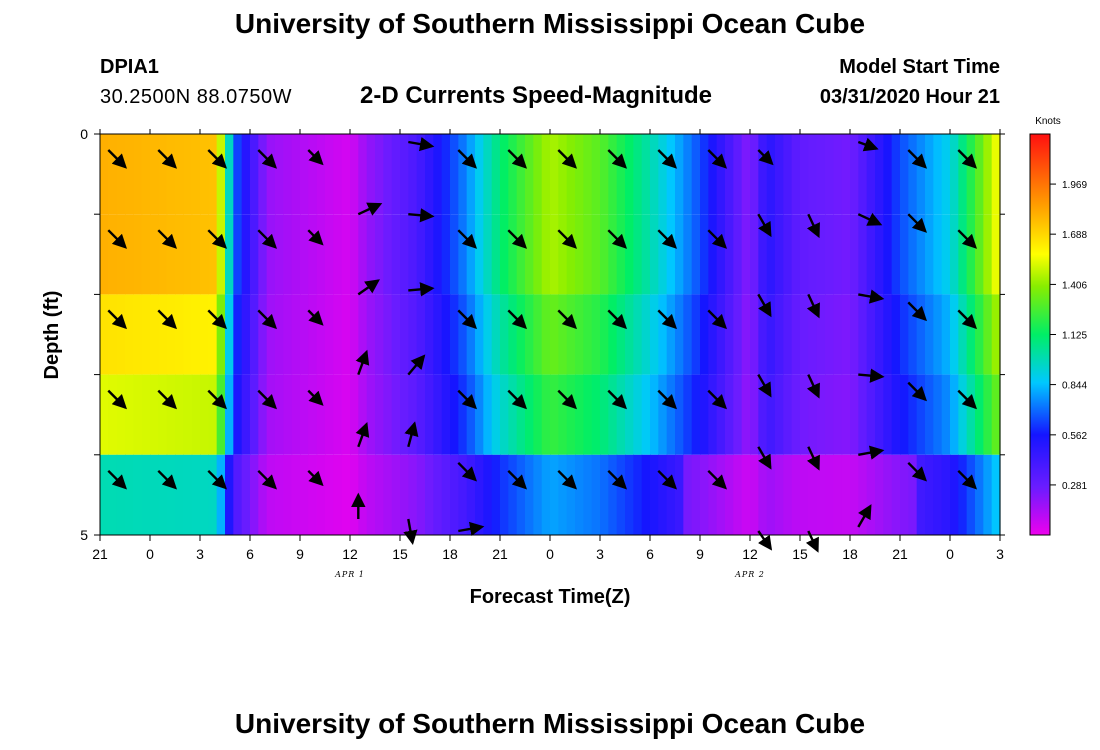 The height and width of the screenshot is (750, 1100). Describe the element at coordinates (1048, 121) in the screenshot. I see `colorbar-title: Knots` at that location.